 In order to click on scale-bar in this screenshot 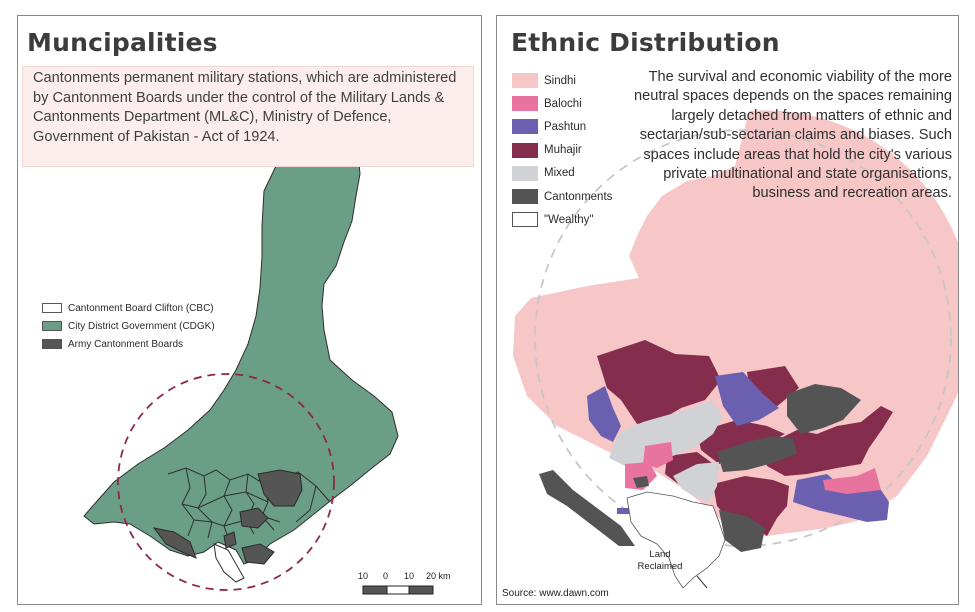, I will do `click(398, 590)`.